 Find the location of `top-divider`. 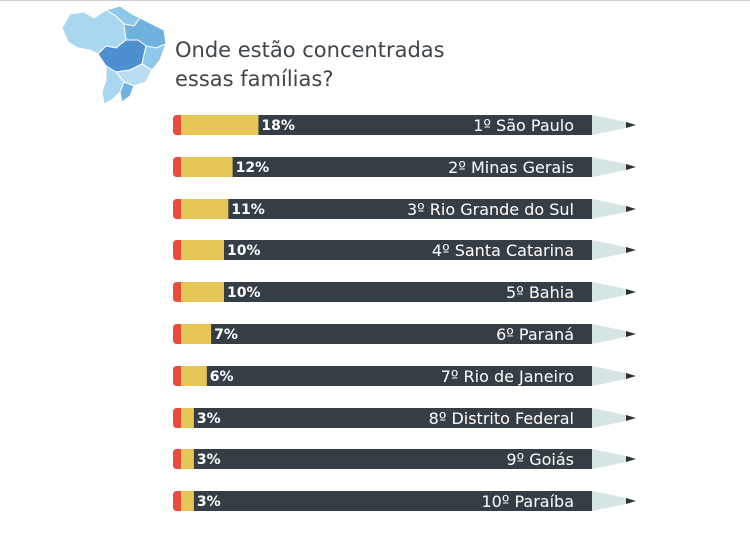

top-divider is located at coordinates (375, 0).